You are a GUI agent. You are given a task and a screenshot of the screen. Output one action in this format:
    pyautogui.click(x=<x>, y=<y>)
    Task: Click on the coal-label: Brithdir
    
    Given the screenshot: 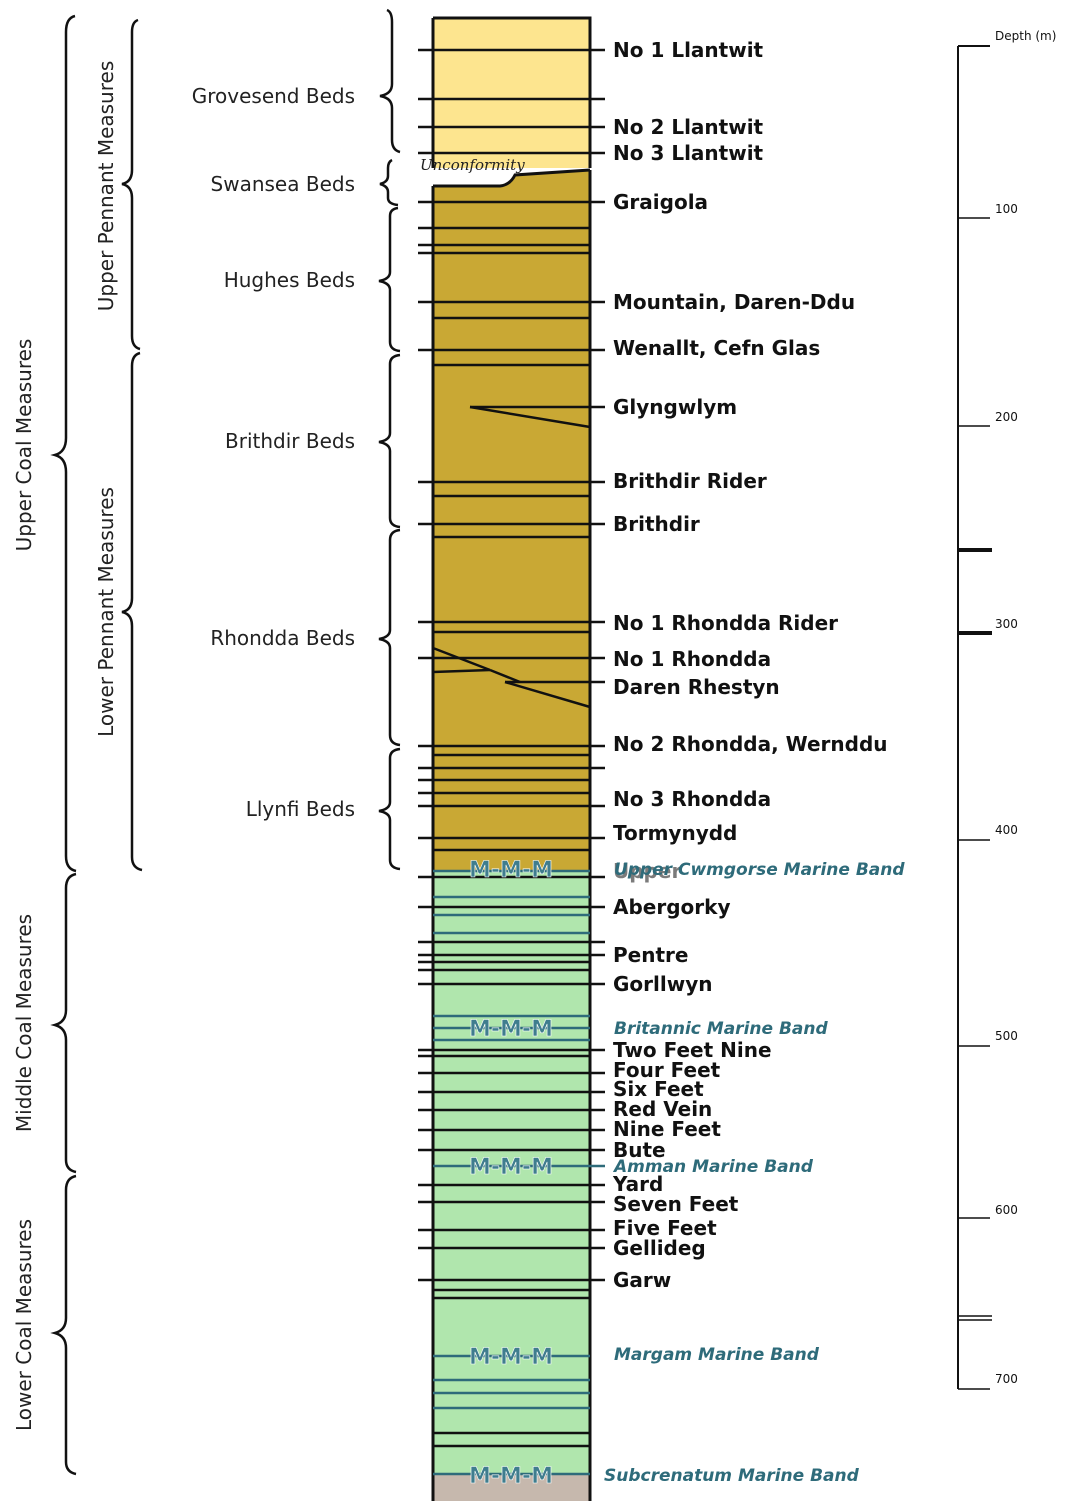 What is the action you would take?
    pyautogui.click(x=656, y=524)
    